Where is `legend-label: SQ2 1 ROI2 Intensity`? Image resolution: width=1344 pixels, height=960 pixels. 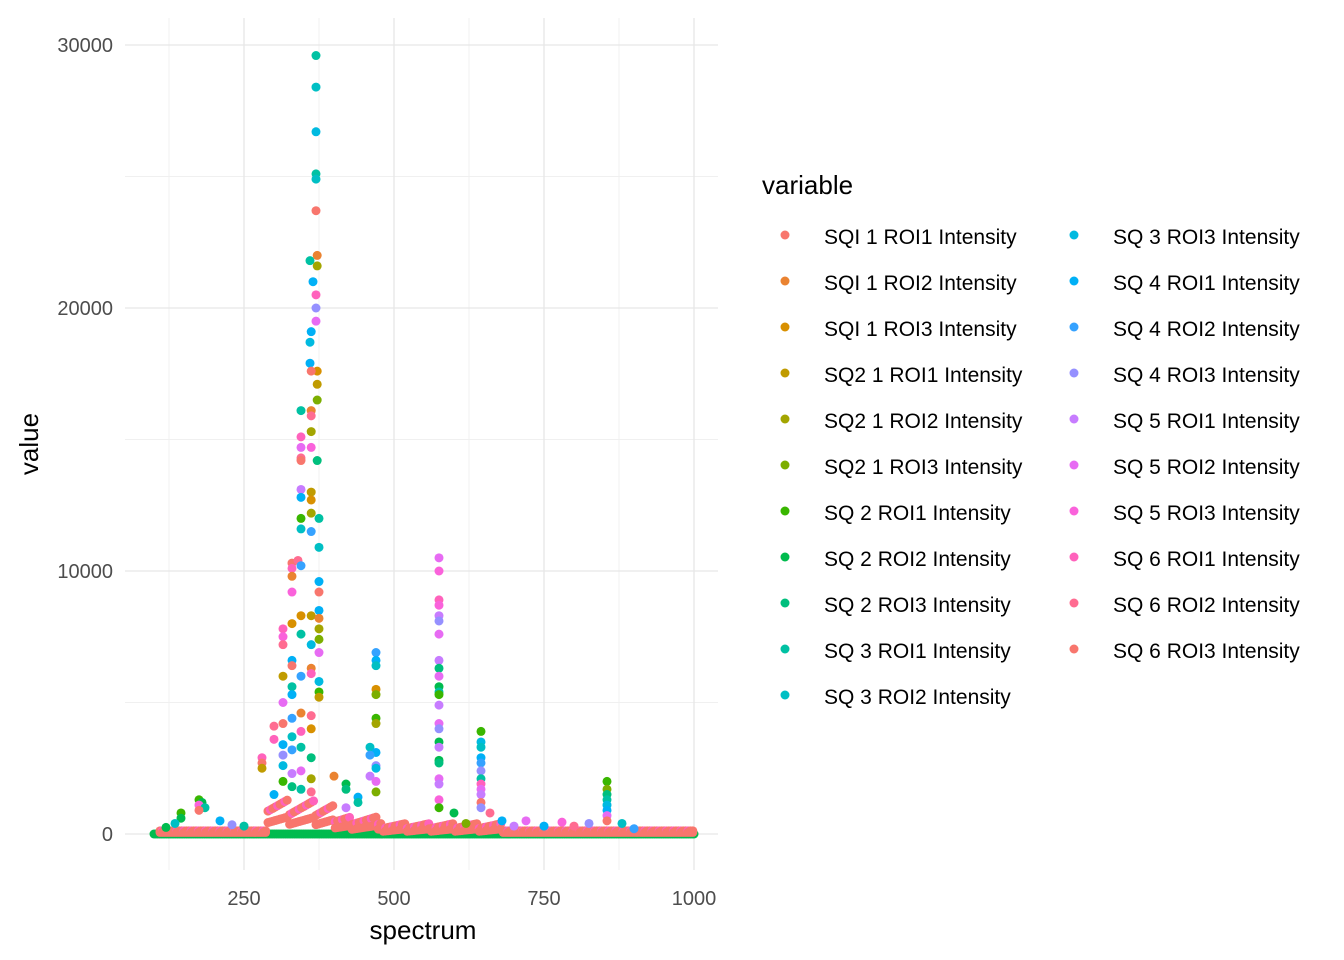
legend-label: SQ2 1 ROI2 Intensity is located at coordinates (923, 421).